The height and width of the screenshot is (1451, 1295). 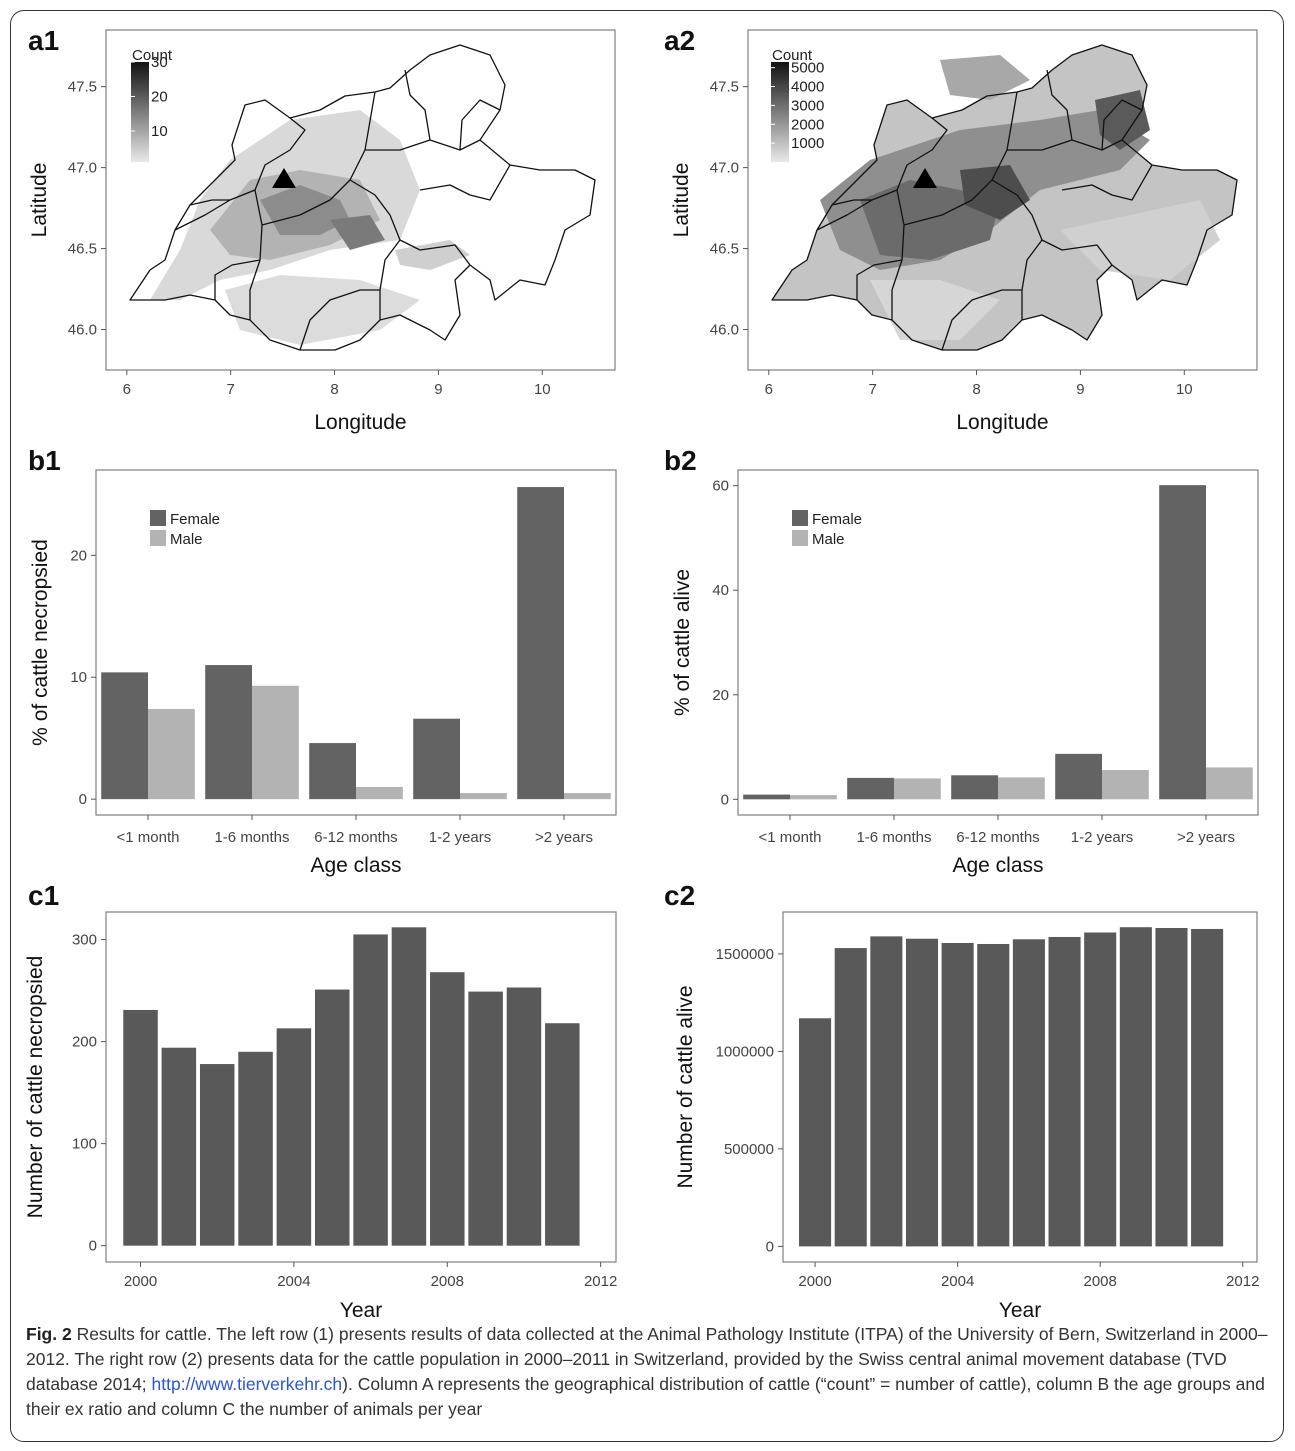 I want to click on map-a2-marker, so click(x=925, y=178).